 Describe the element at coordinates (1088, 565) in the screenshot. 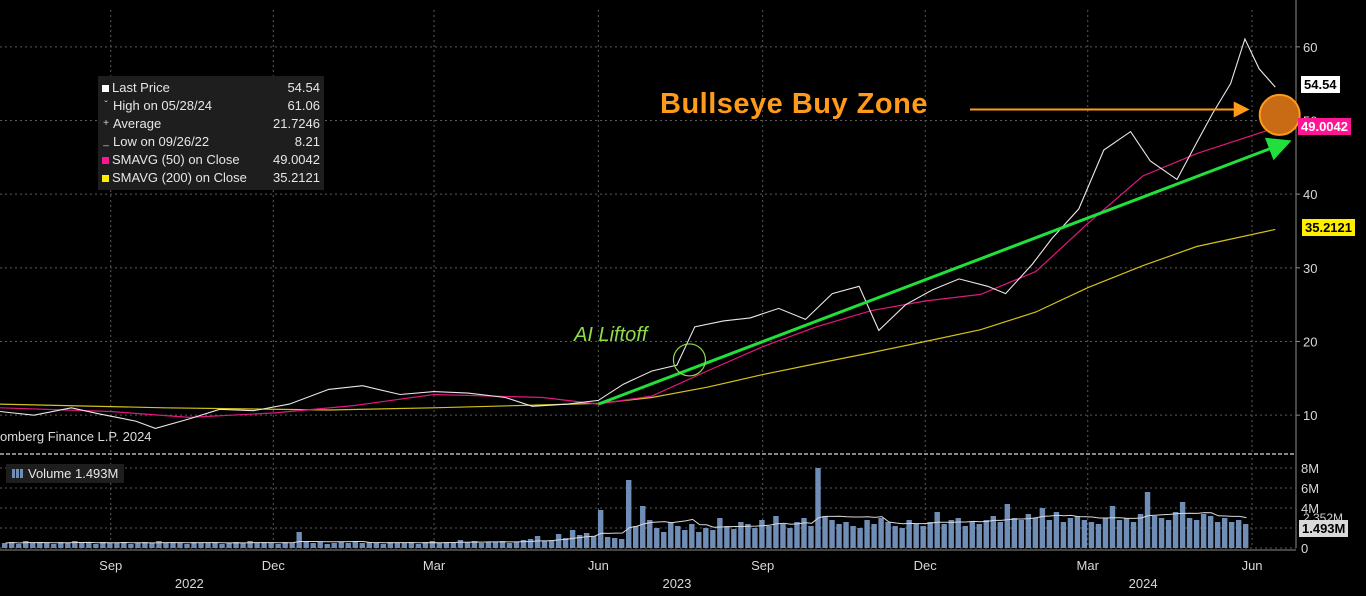

I see `x-month-label: Mar` at that location.